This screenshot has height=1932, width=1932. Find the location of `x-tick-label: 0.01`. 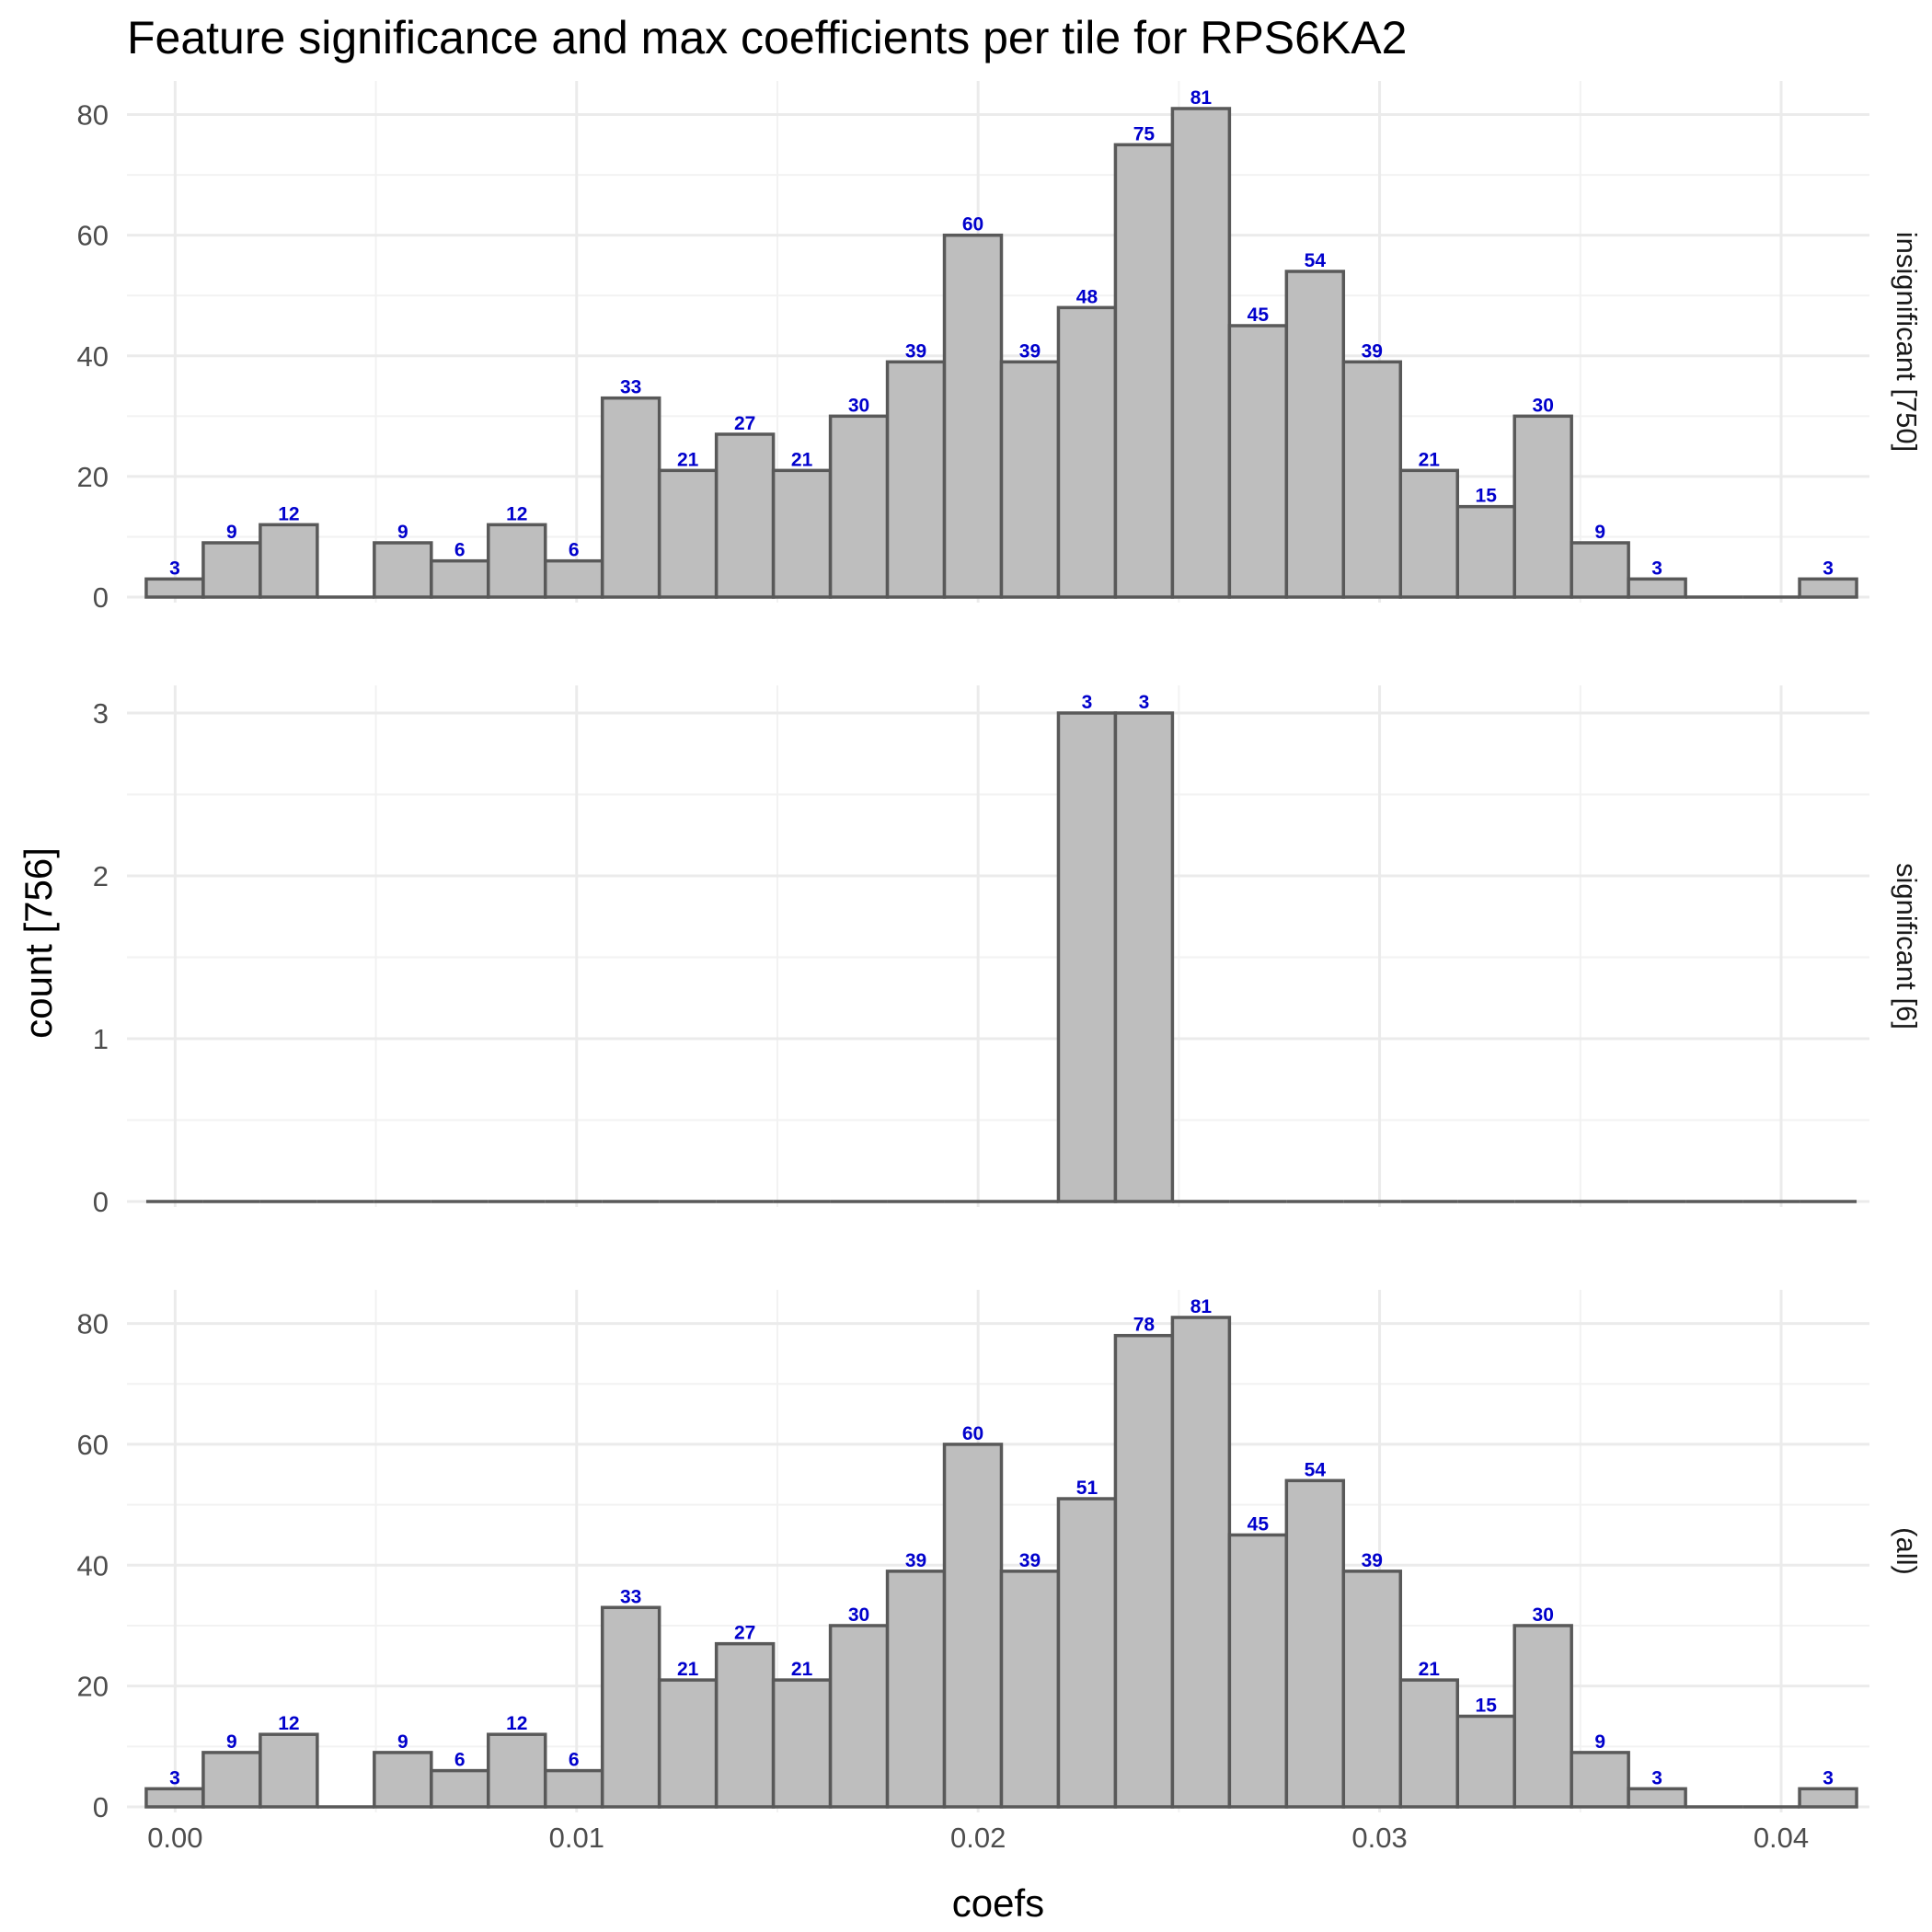

x-tick-label: 0.01 is located at coordinates (576, 1838).